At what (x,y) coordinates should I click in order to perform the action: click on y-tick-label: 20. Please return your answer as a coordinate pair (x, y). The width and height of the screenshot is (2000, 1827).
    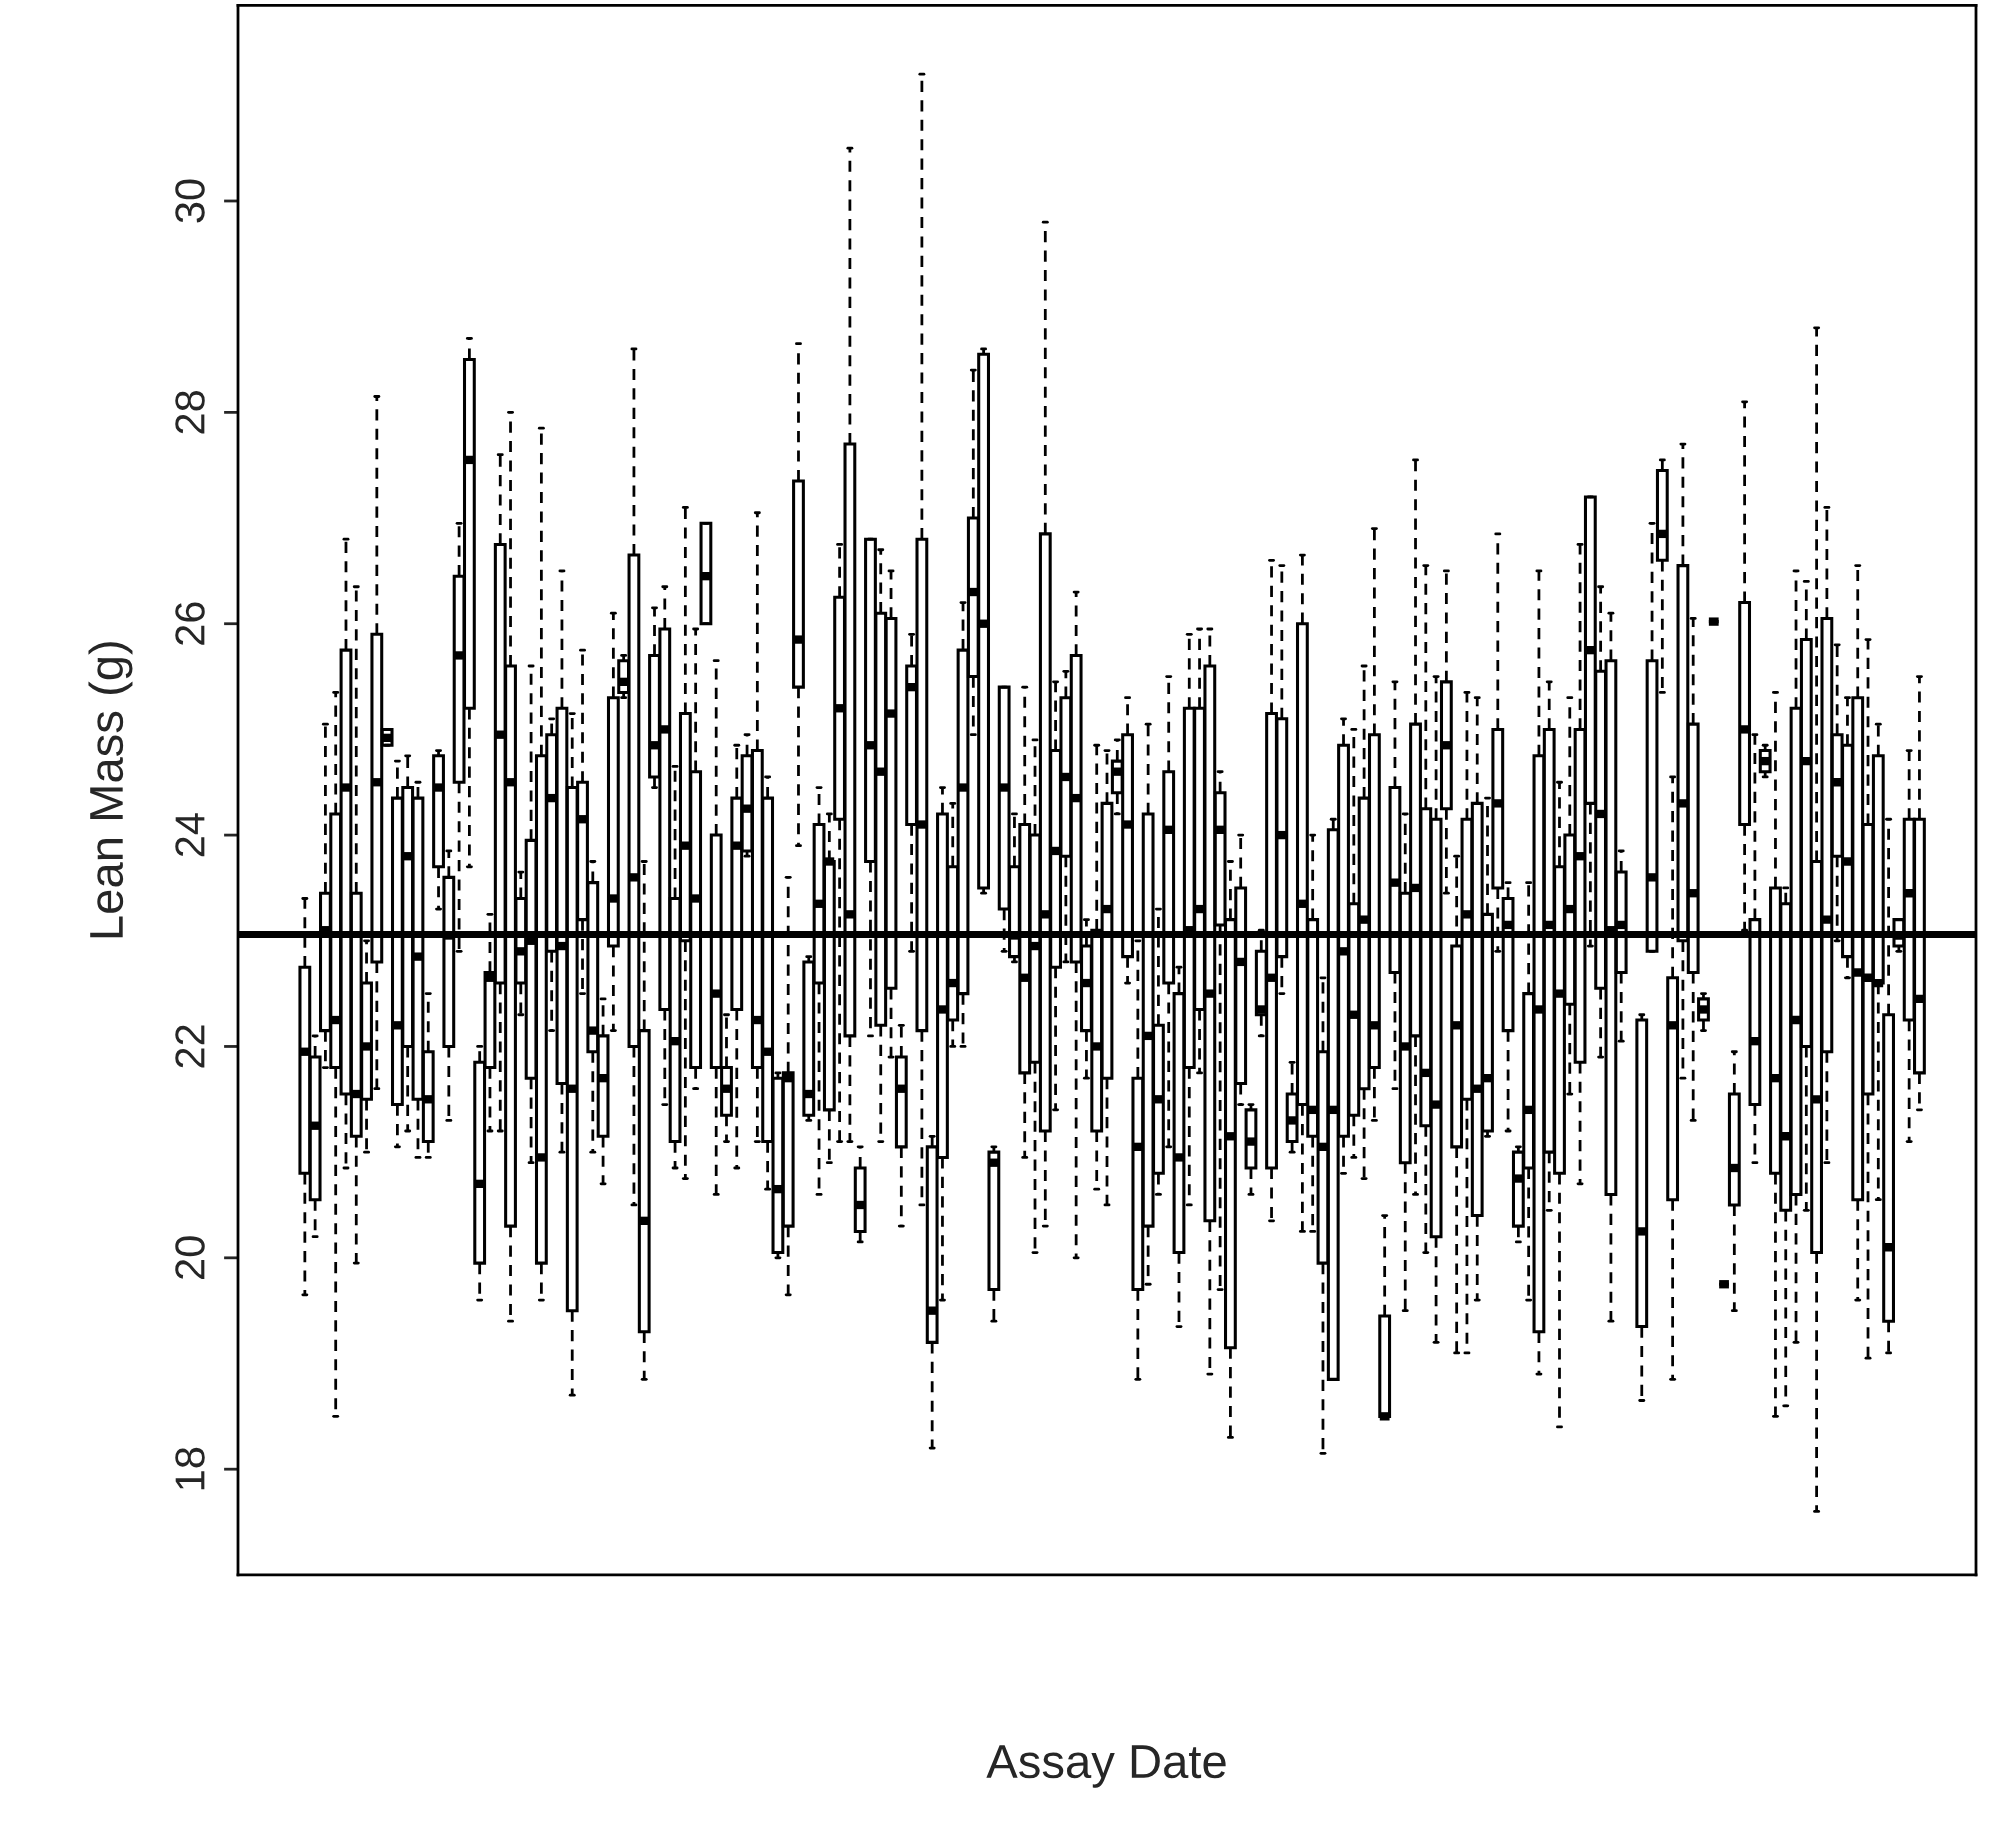
    Looking at the image, I should click on (190, 1257).